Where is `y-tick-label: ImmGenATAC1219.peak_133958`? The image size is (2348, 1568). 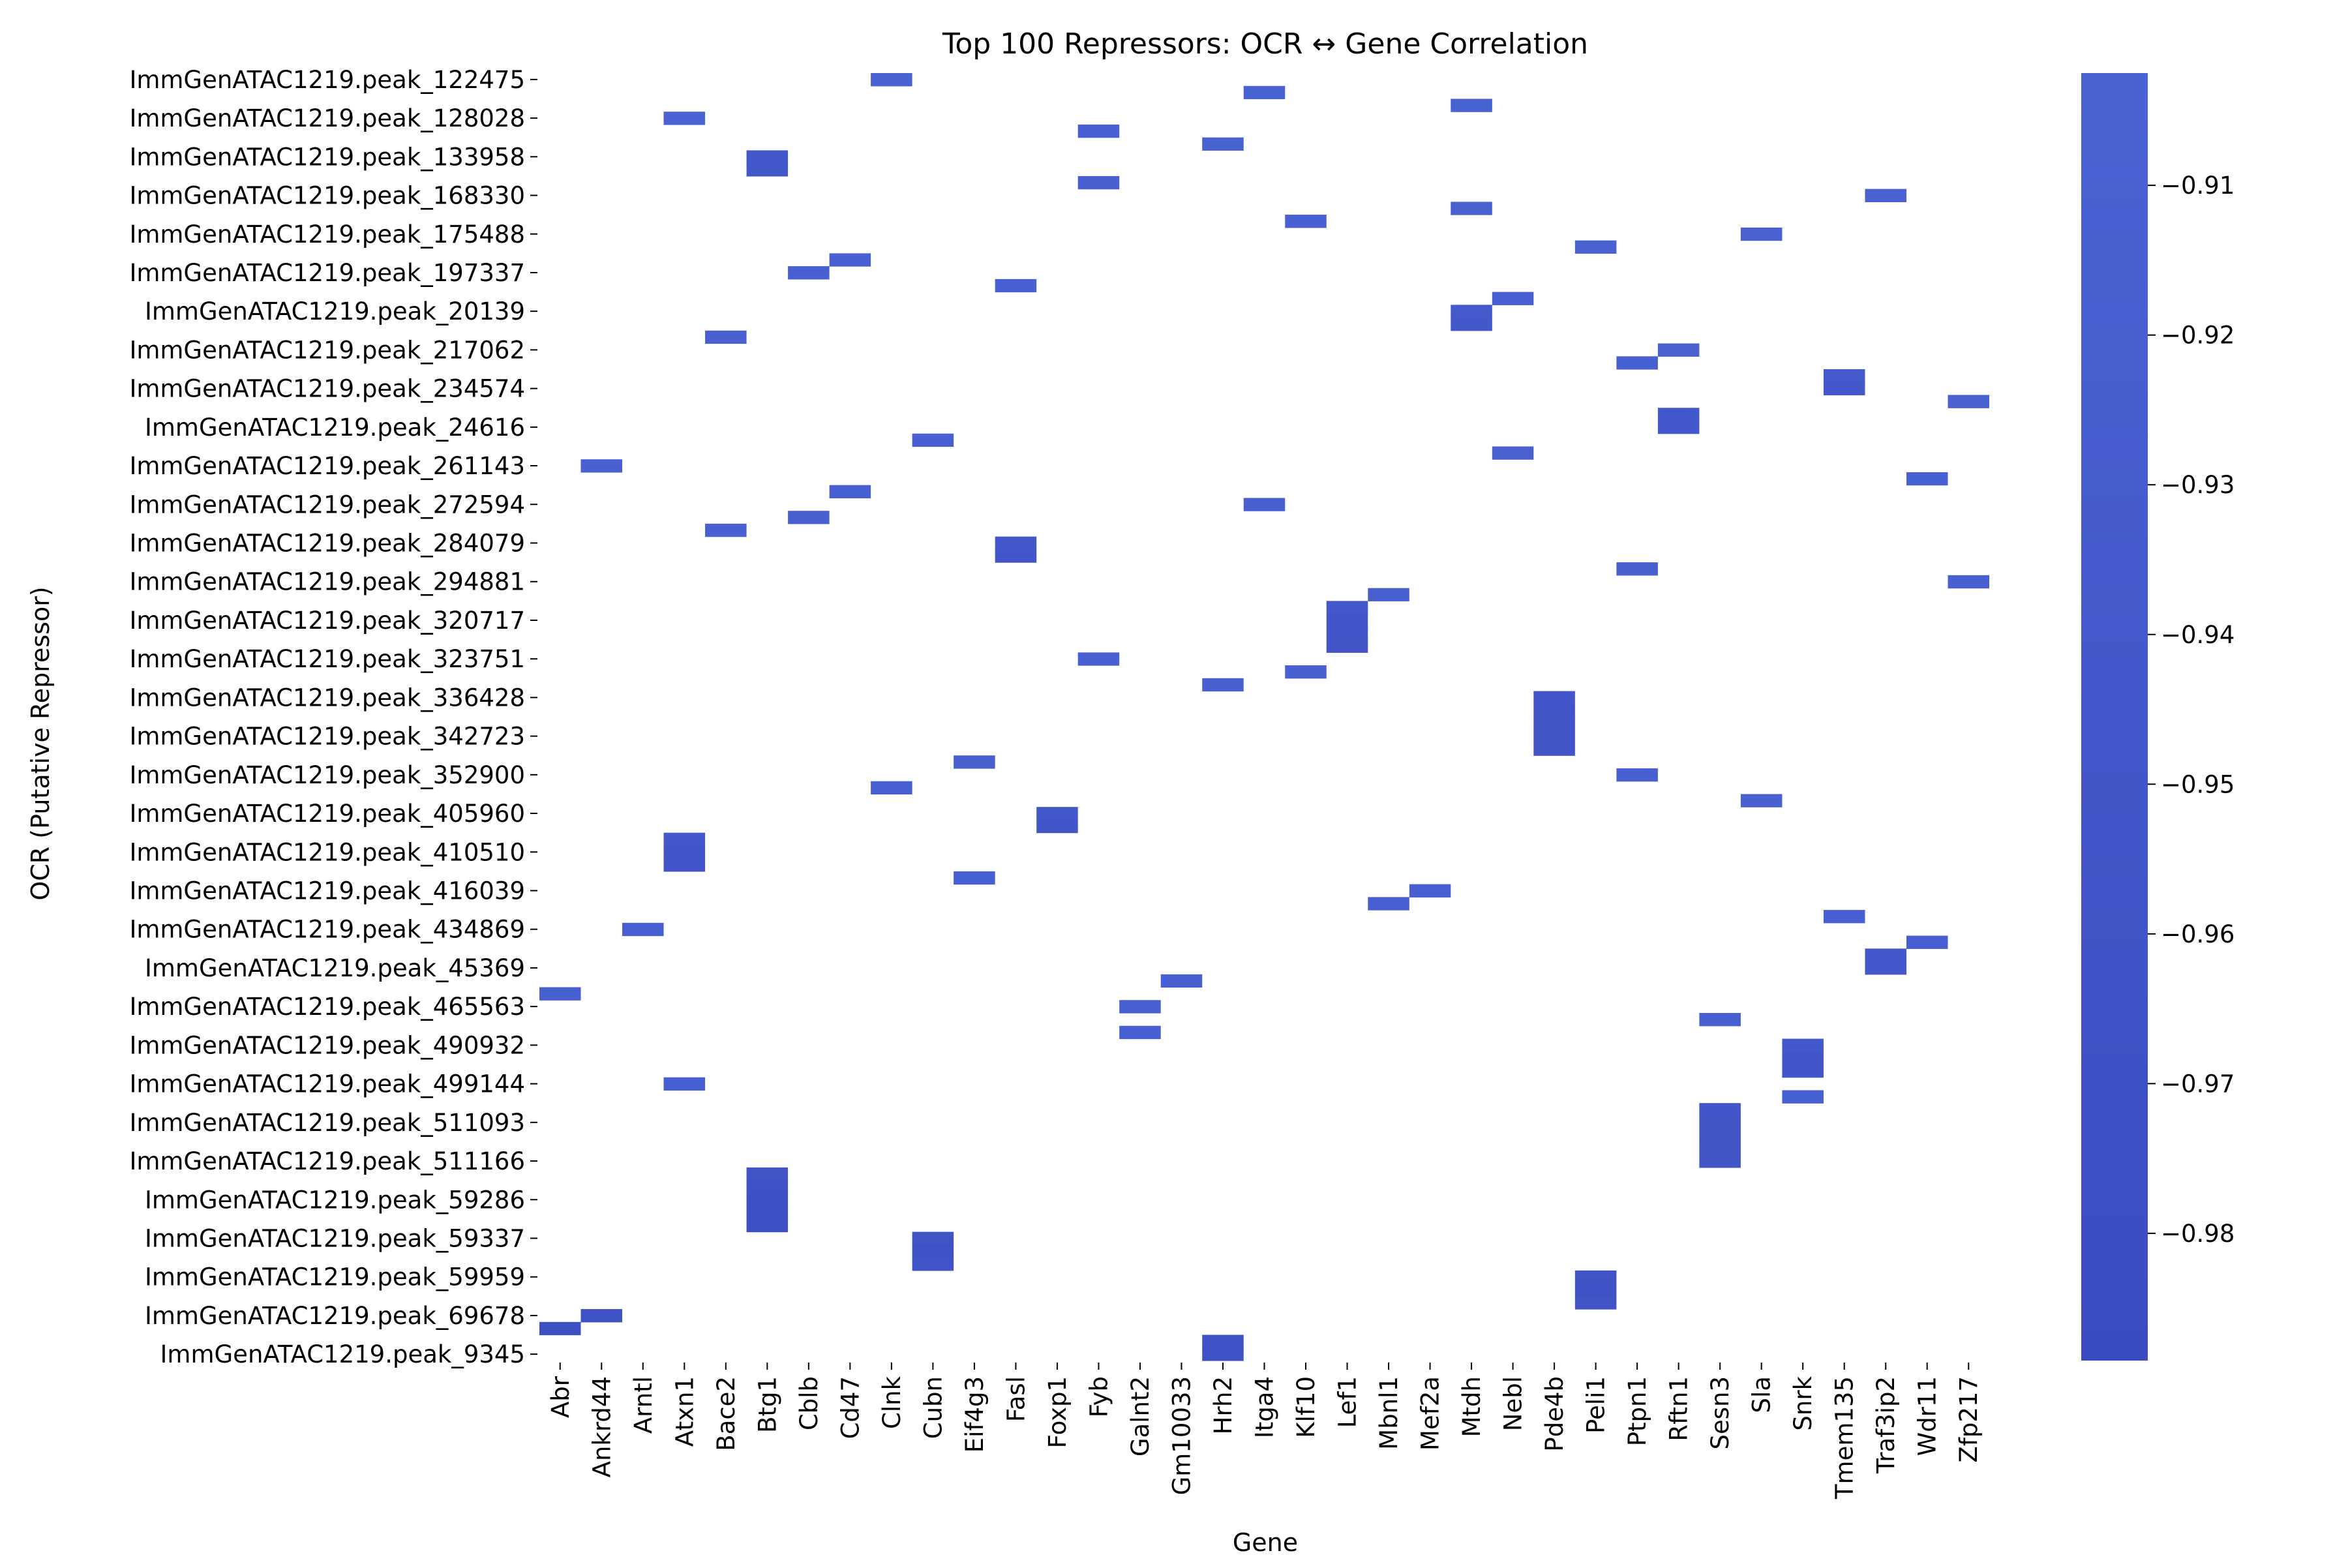
y-tick-label: ImmGenATAC1219.peak_133958 is located at coordinates (327, 157).